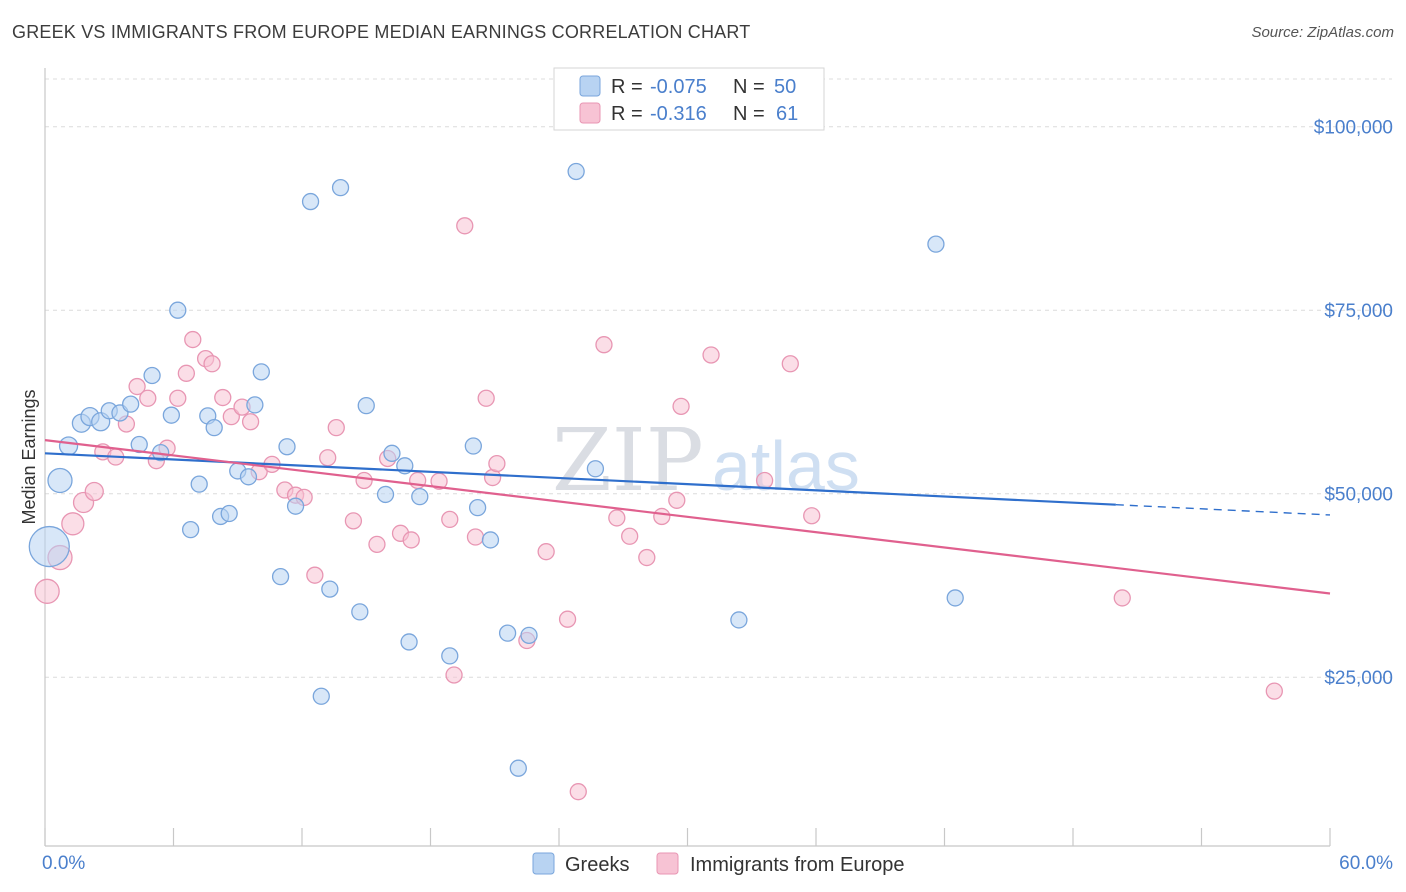 This screenshot has width=1406, height=892. What do you see at coordinates (787, 114) in the screenshot?
I see `legend-n-value-europe: 61` at bounding box center [787, 114].